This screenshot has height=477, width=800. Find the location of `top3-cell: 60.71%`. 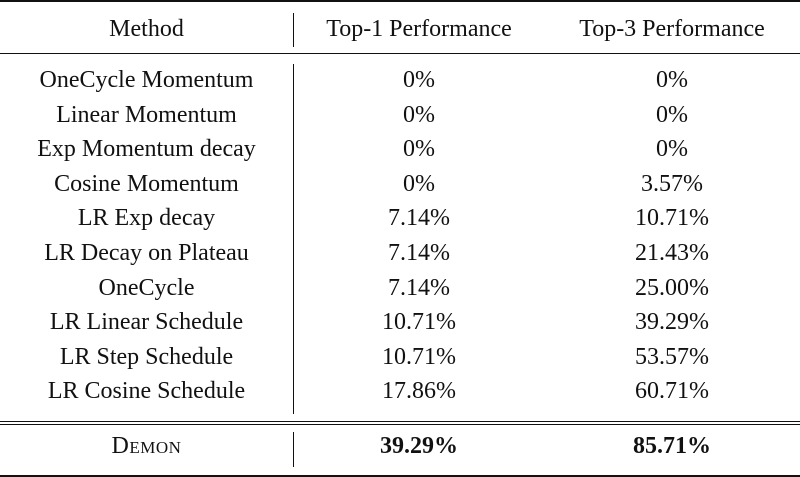

top3-cell: 60.71% is located at coordinates (672, 391).